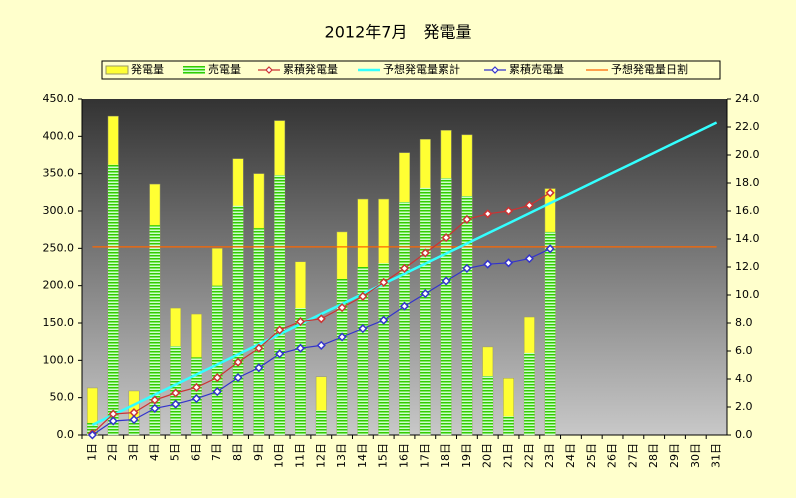 This screenshot has width=796, height=498. I want to click on y-tick-label: 400.0, so click(59, 135).